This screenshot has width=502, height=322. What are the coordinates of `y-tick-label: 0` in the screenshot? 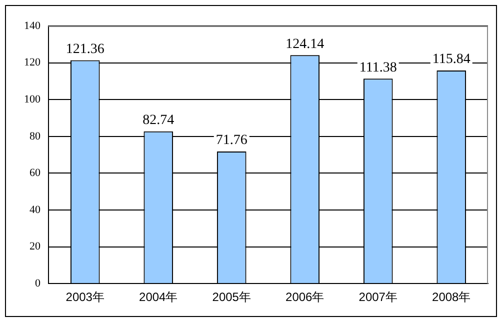 It's located at (38, 283).